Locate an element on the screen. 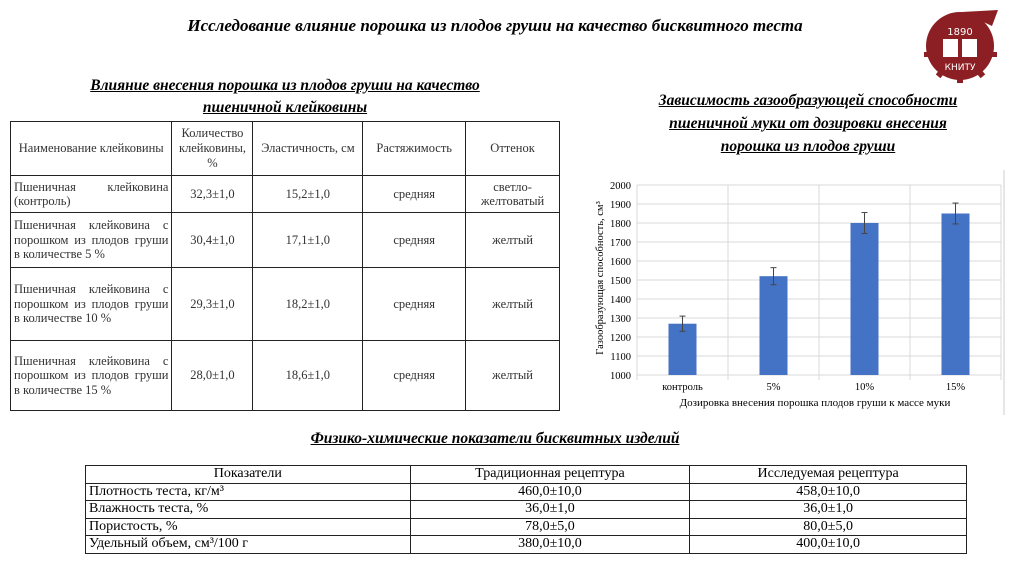 This screenshot has height=574, width=1024. column-header: Наименование клейковины is located at coordinates (91, 148).